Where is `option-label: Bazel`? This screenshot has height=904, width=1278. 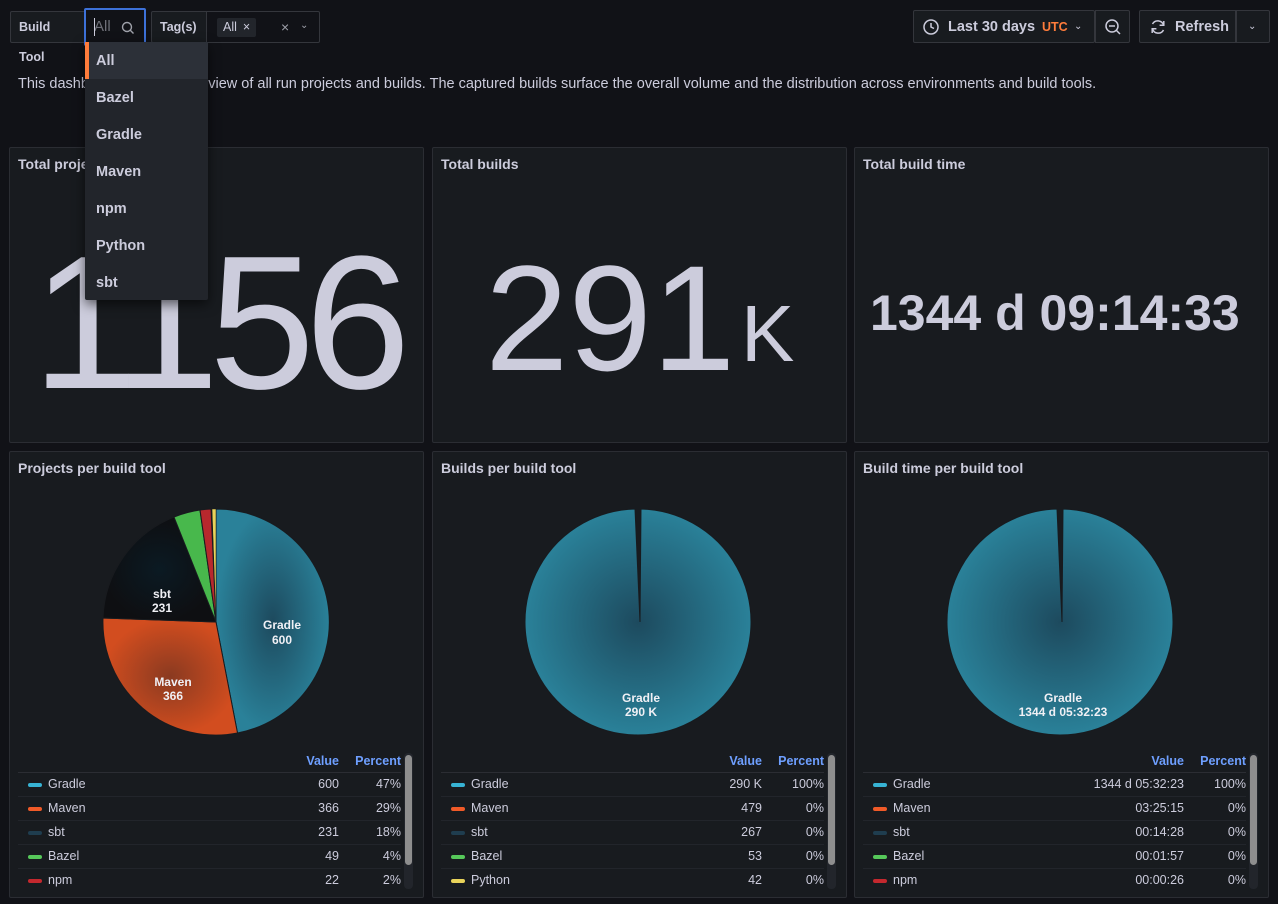
option-label: Bazel is located at coordinates (115, 98).